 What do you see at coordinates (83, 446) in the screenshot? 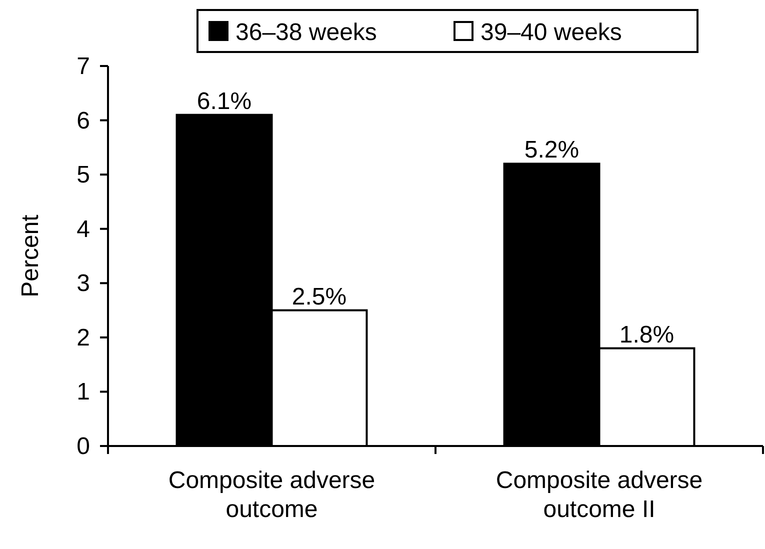
I see `y-tick-label: 0` at bounding box center [83, 446].